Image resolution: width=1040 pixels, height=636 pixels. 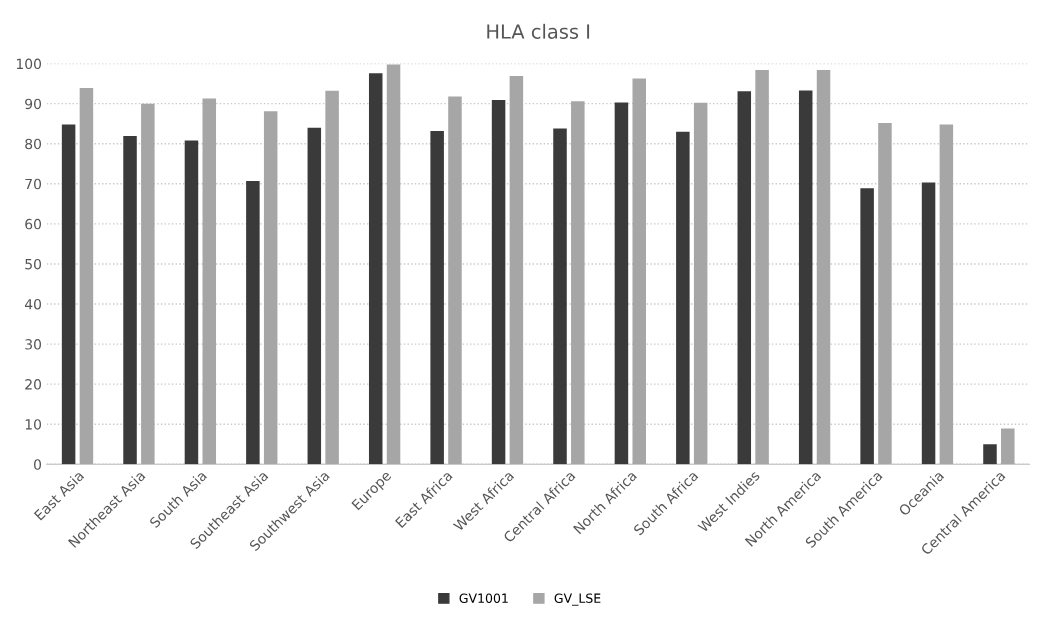 What do you see at coordinates (33, 304) in the screenshot?
I see `y-tick-label: 40` at bounding box center [33, 304].